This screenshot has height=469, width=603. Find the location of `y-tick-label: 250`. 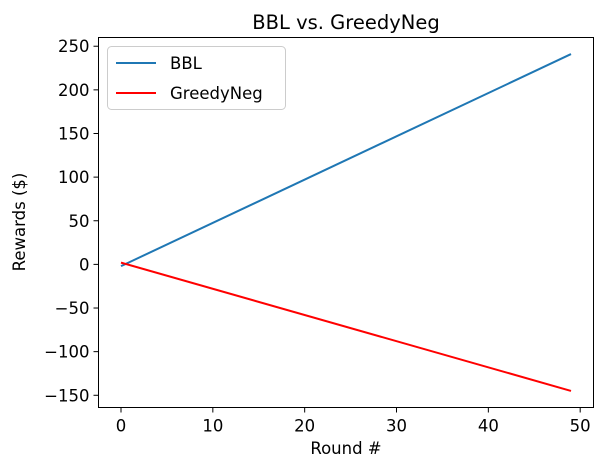

y-tick-label: 250 is located at coordinates (74, 46).